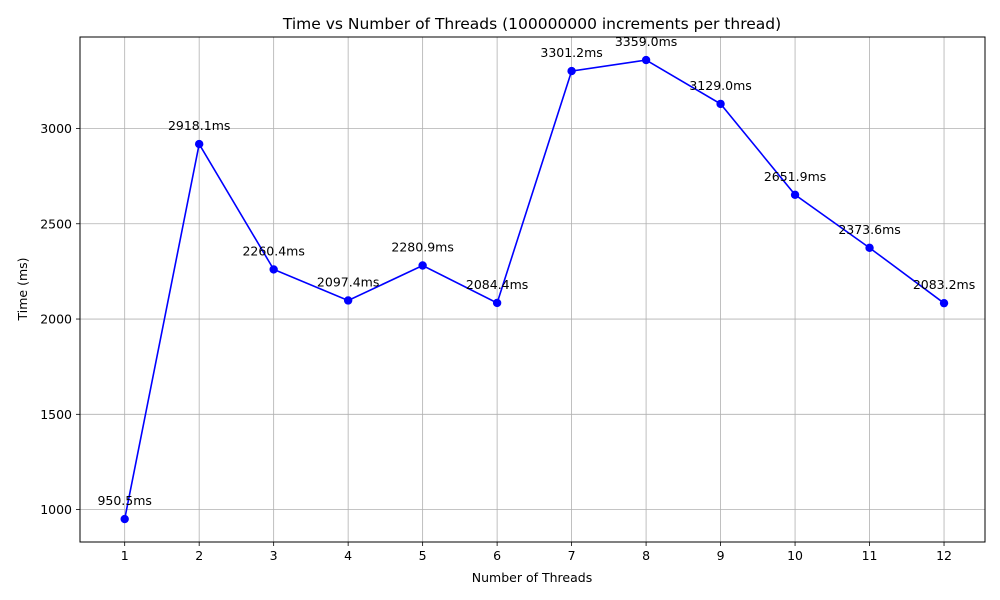 The height and width of the screenshot is (600, 1000). What do you see at coordinates (795, 555) in the screenshot?
I see `x-tick-label: 10` at bounding box center [795, 555].